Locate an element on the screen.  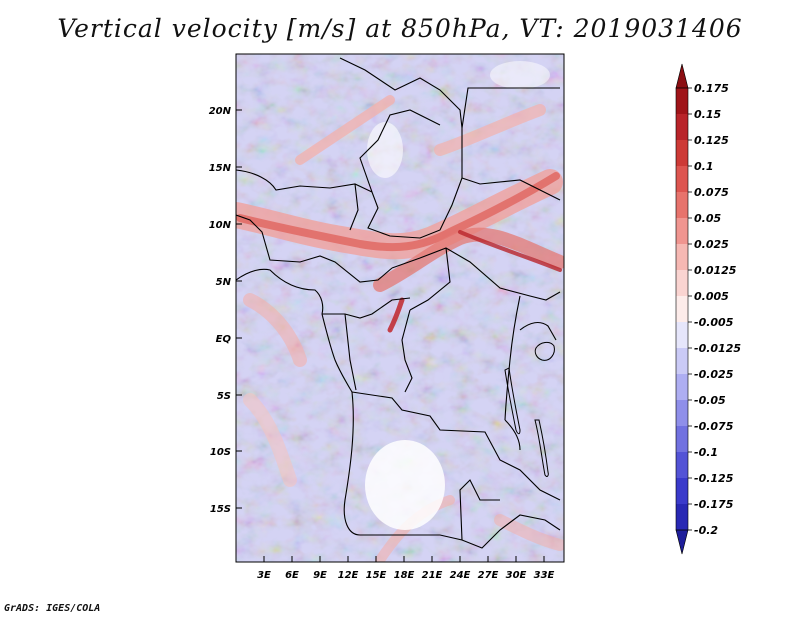
colorbar-label: 0.0125 is located at coordinates (715, 270).